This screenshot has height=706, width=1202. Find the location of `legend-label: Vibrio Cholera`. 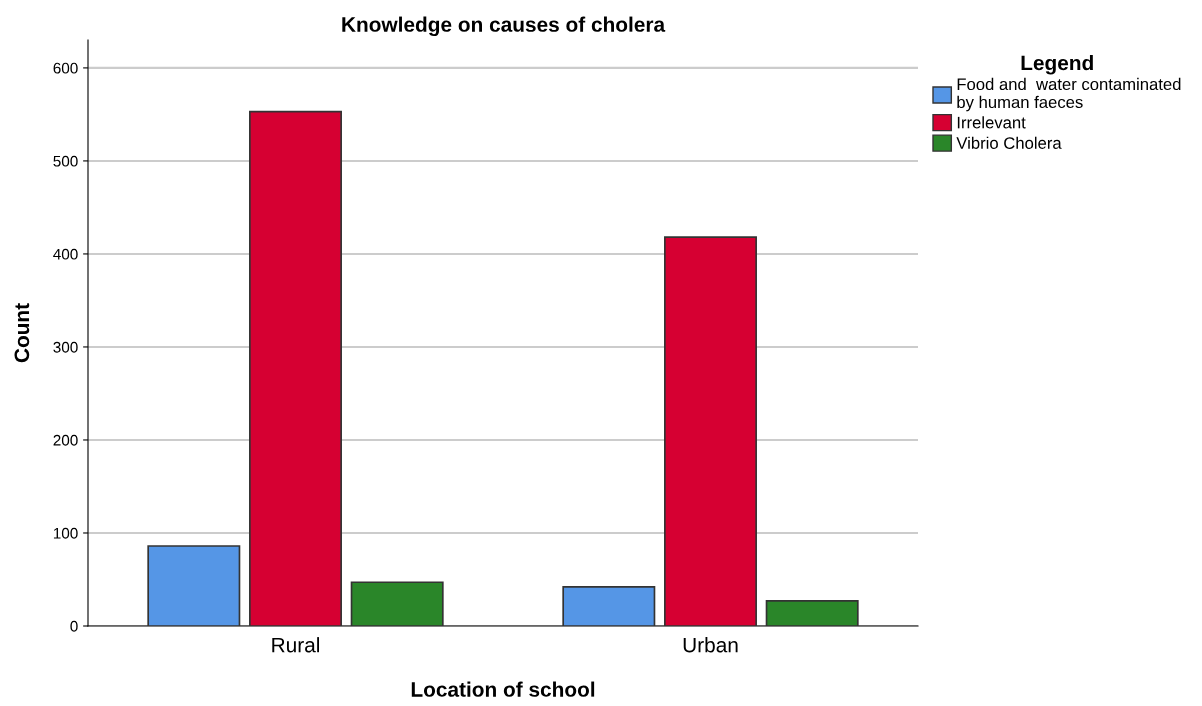

legend-label: Vibrio Cholera is located at coordinates (1009, 142).